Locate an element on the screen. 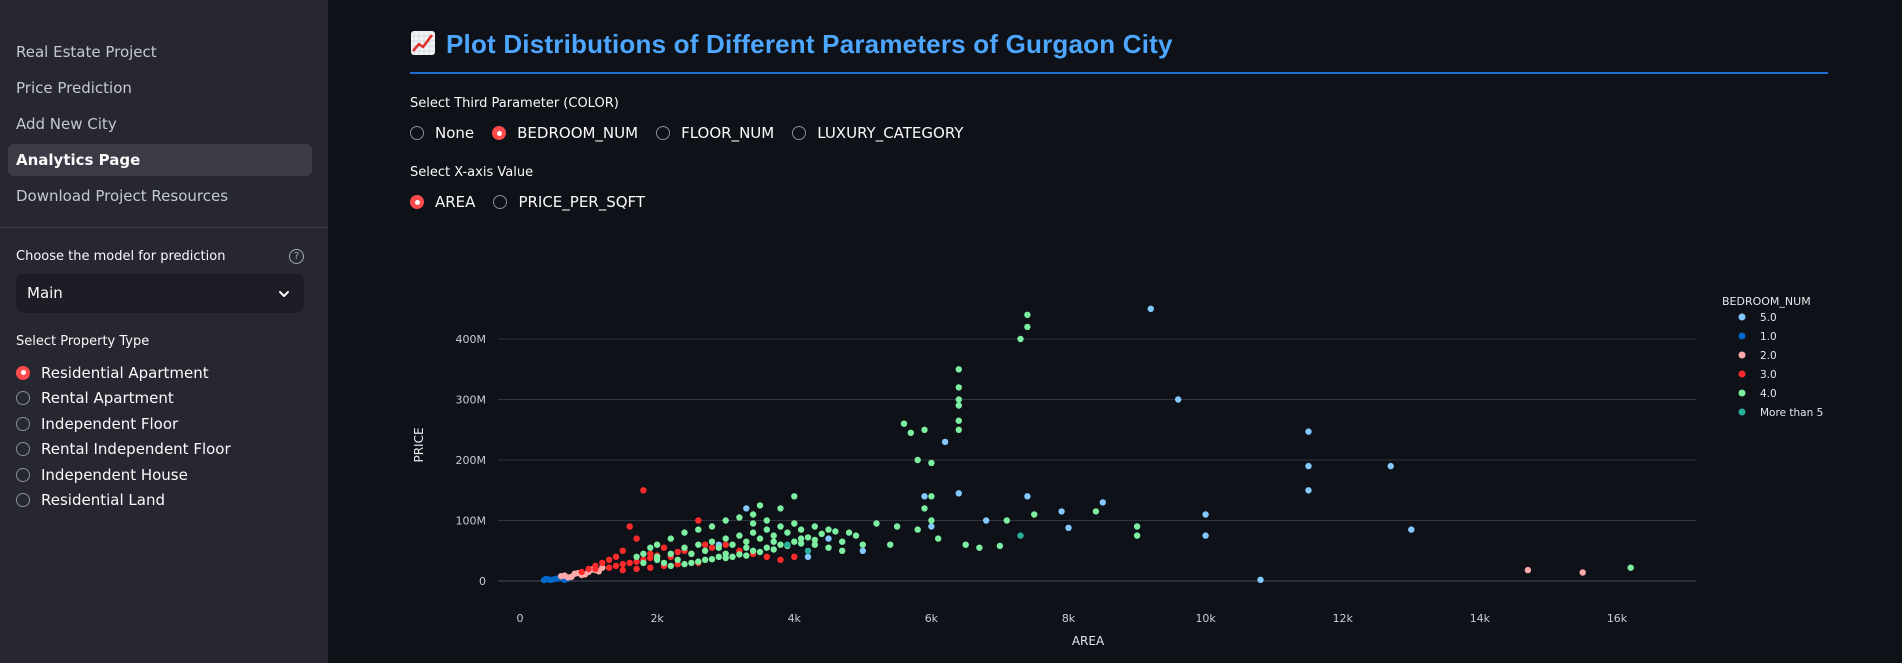  nav-item-add-new-city: Add New City is located at coordinates (66, 124).